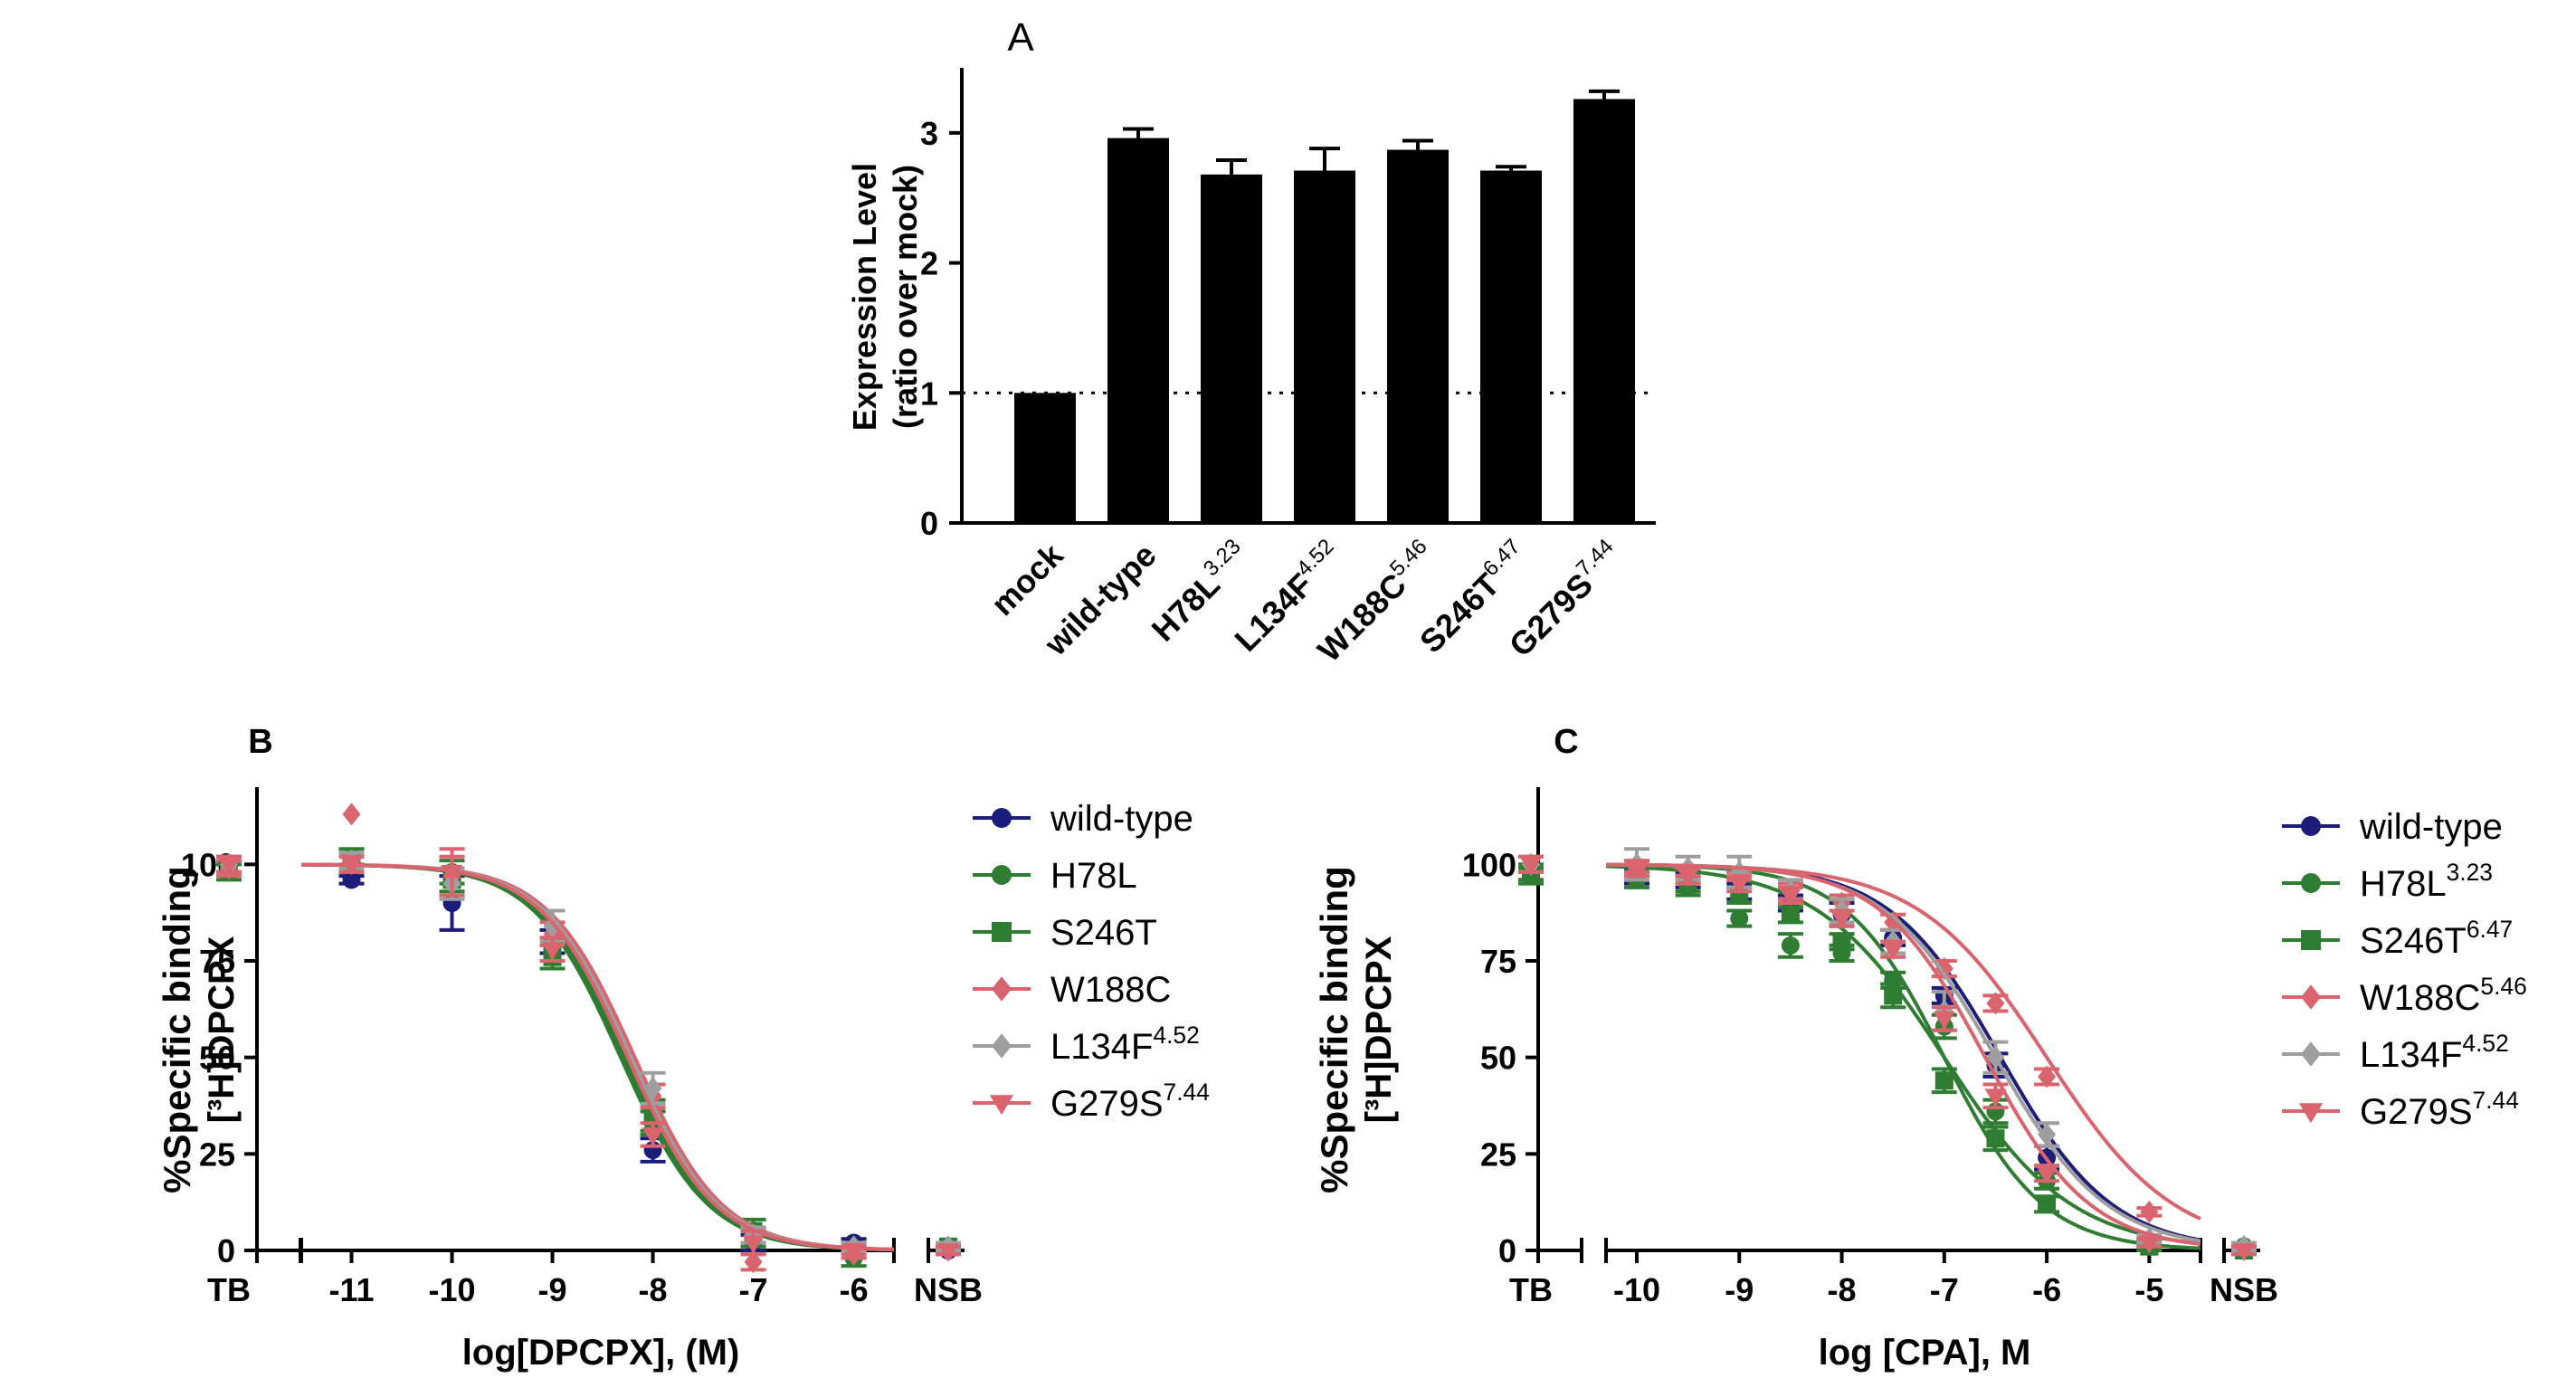  I want to click on y-tick-label: 100, so click(1489, 864).